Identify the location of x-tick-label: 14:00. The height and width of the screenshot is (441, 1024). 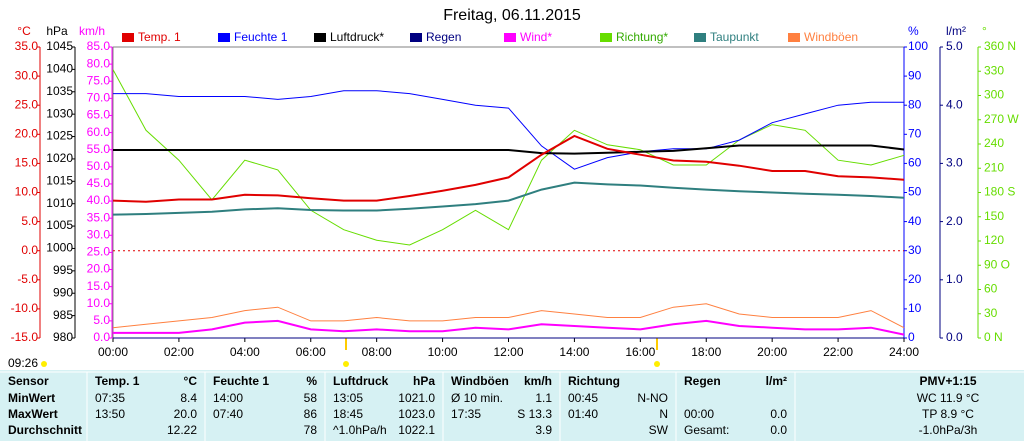
(574, 352).